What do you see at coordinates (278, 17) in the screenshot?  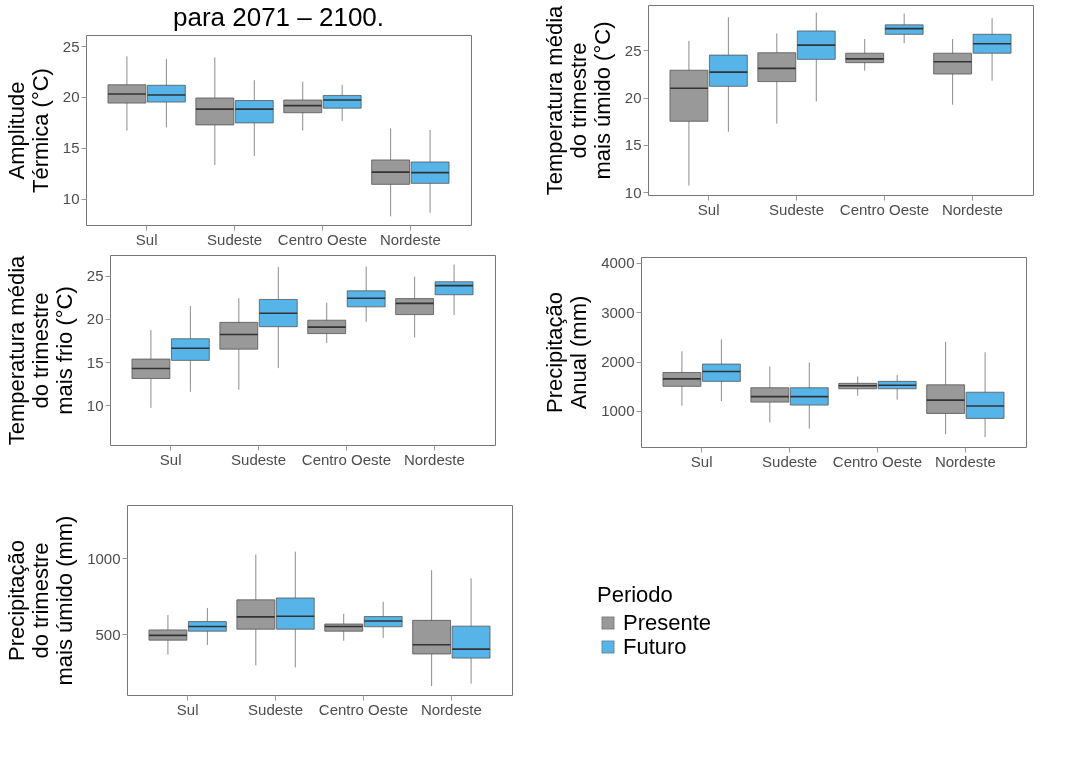 I see `chart-title: para 2071 – 2100.` at bounding box center [278, 17].